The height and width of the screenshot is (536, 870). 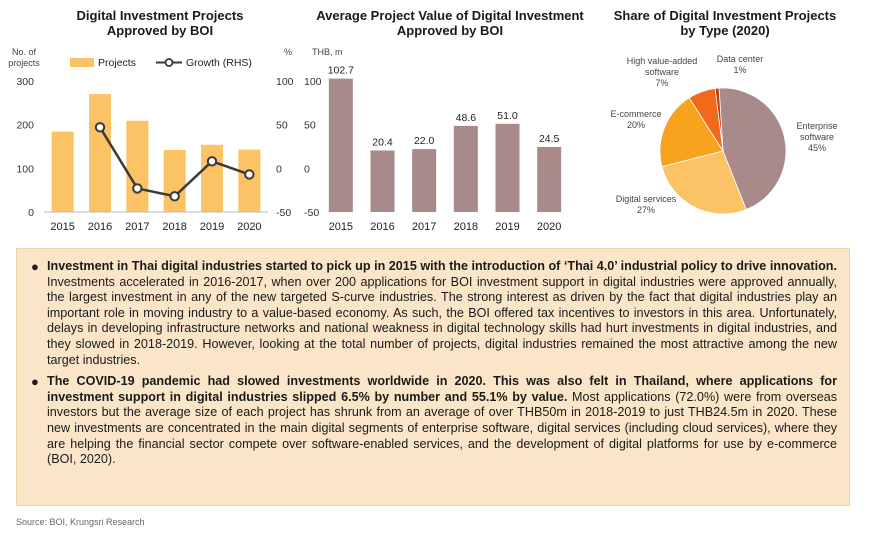 I want to click on pie-label: Enterprise, so click(x=816, y=126).